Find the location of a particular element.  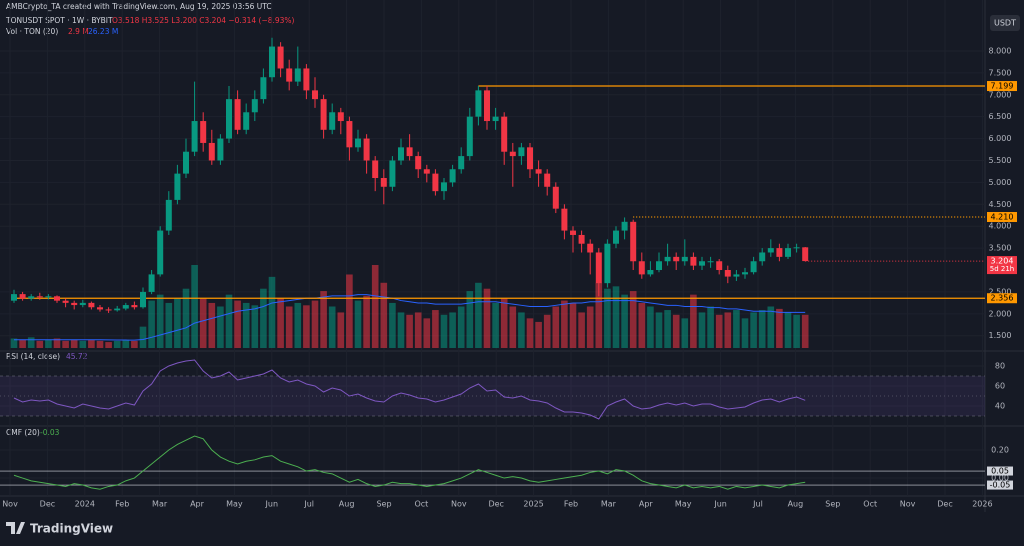

x-tick-label: Jun is located at coordinates (720, 504).